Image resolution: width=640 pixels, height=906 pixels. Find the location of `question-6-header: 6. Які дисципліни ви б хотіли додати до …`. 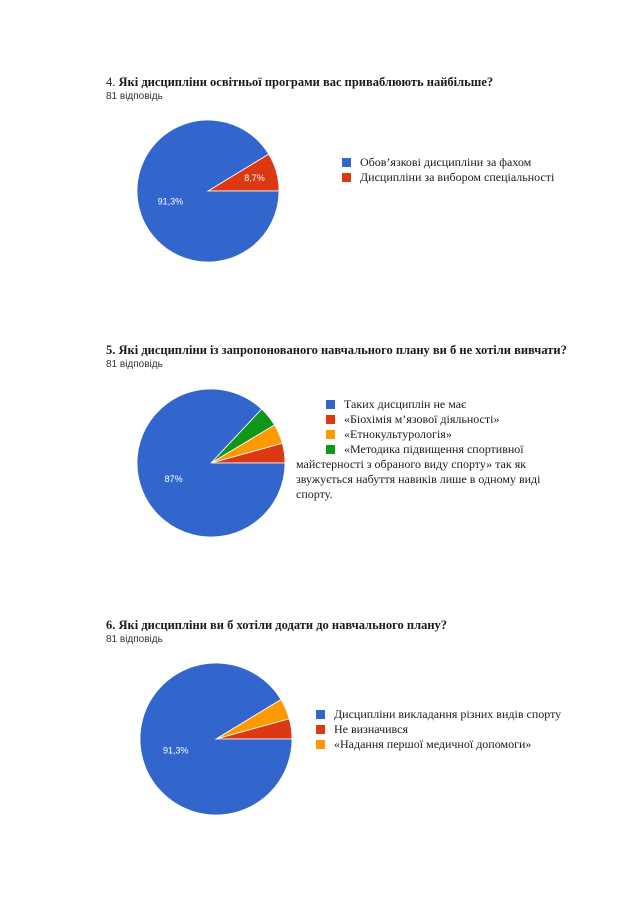

question-6-header: 6. Які дисципліни ви б хотіли додати до … is located at coordinates (366, 632).